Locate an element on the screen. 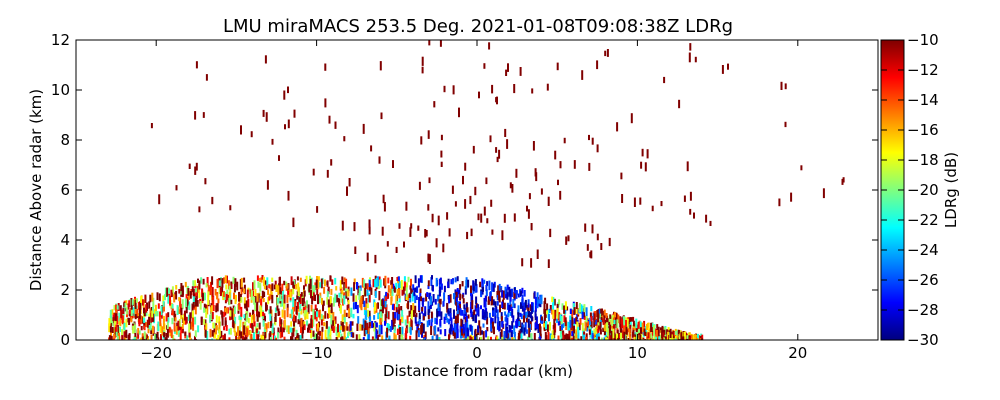 This screenshot has height=400, width=1000. y-tick-label: 12 is located at coordinates (60, 40).